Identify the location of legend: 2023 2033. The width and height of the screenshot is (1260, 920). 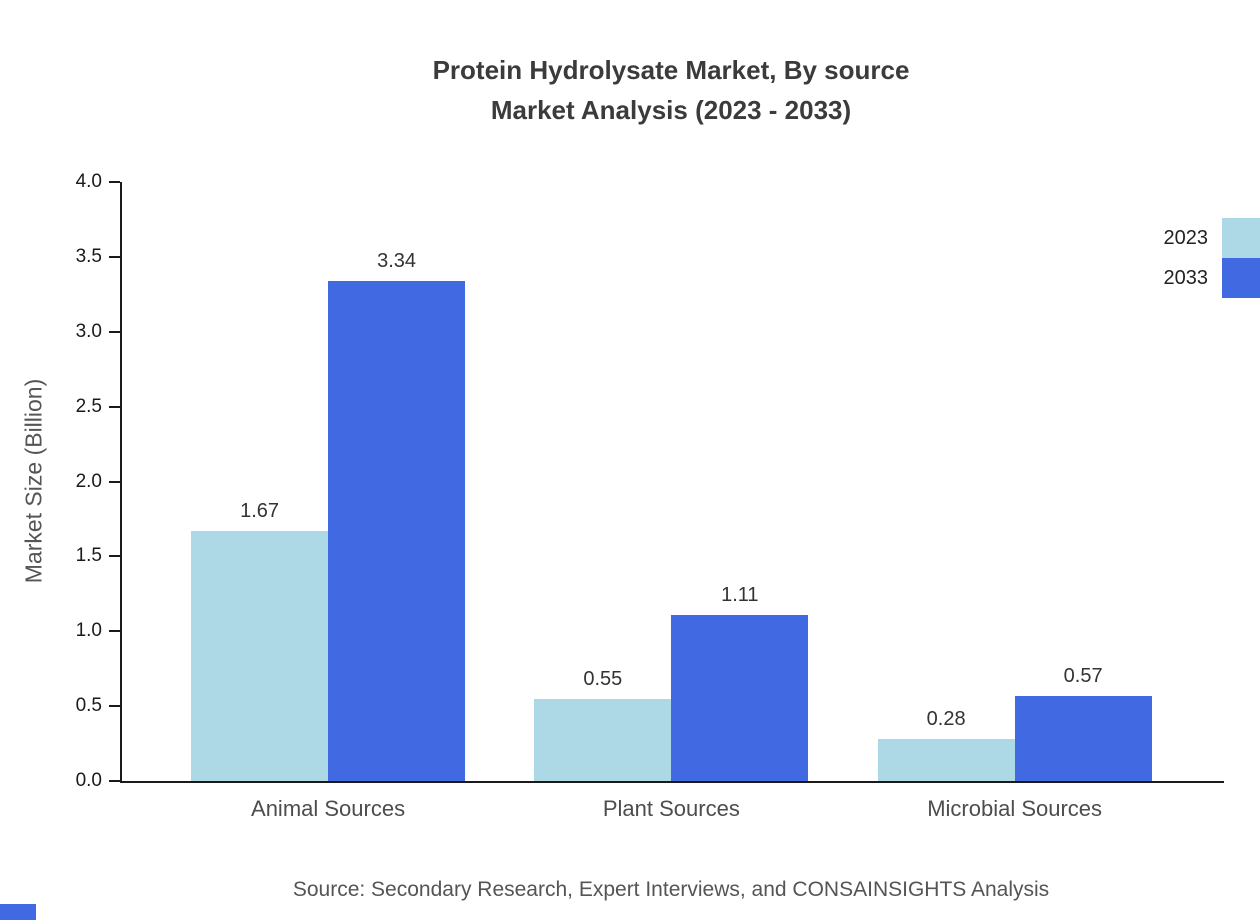
(1212, 258).